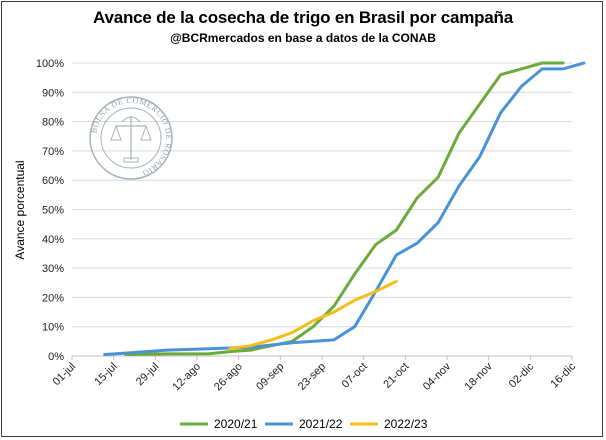  What do you see at coordinates (437, 376) in the screenshot?
I see `x-tick-label: 04-nov` at bounding box center [437, 376].